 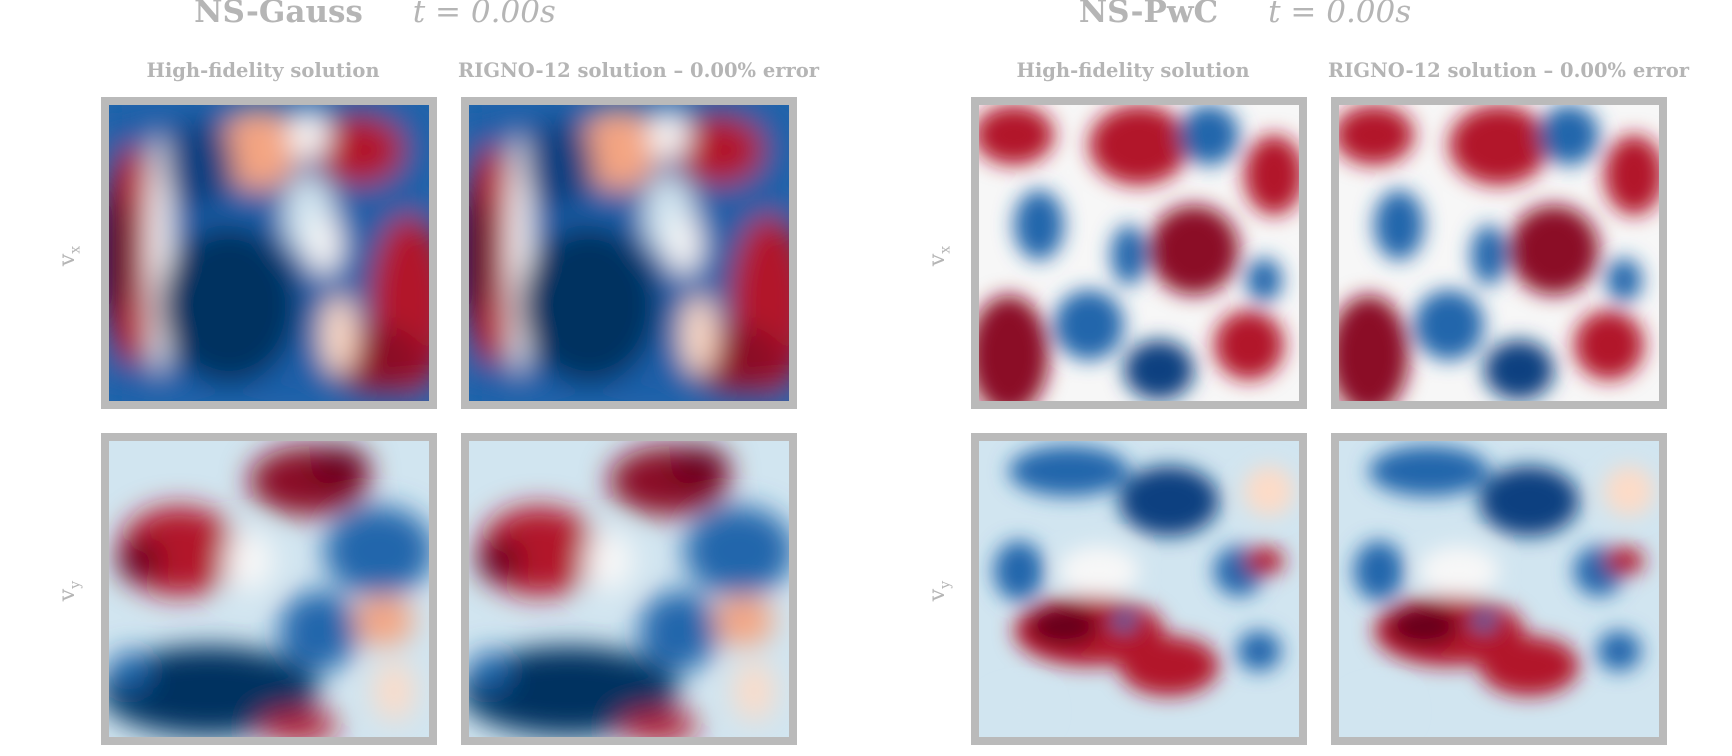 What do you see at coordinates (278, 15) in the screenshot?
I see `dataset-name: NS-Gauss` at bounding box center [278, 15].